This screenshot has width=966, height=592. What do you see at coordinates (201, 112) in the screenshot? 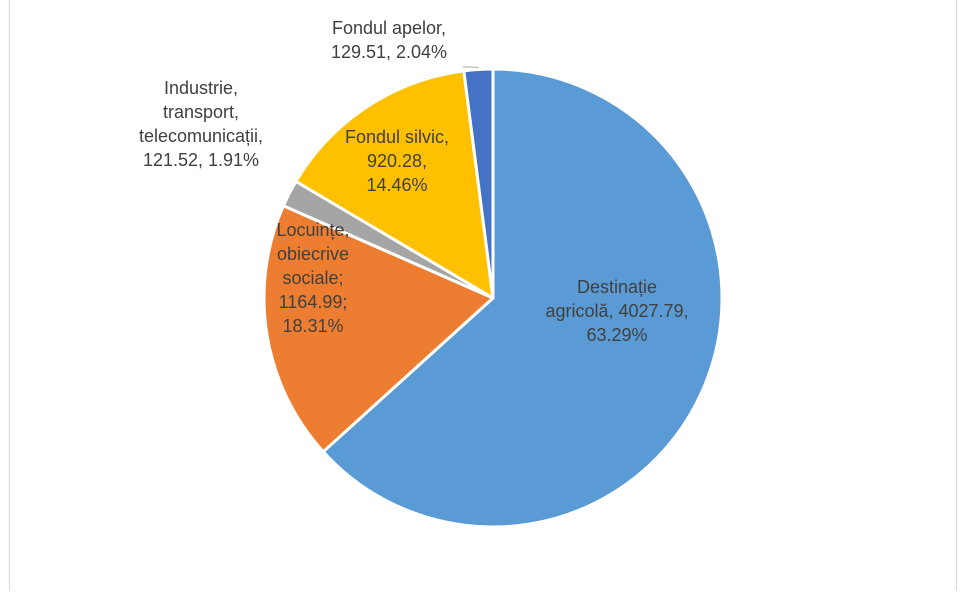
I see `data-label-3-line-2: transport,` at bounding box center [201, 112].